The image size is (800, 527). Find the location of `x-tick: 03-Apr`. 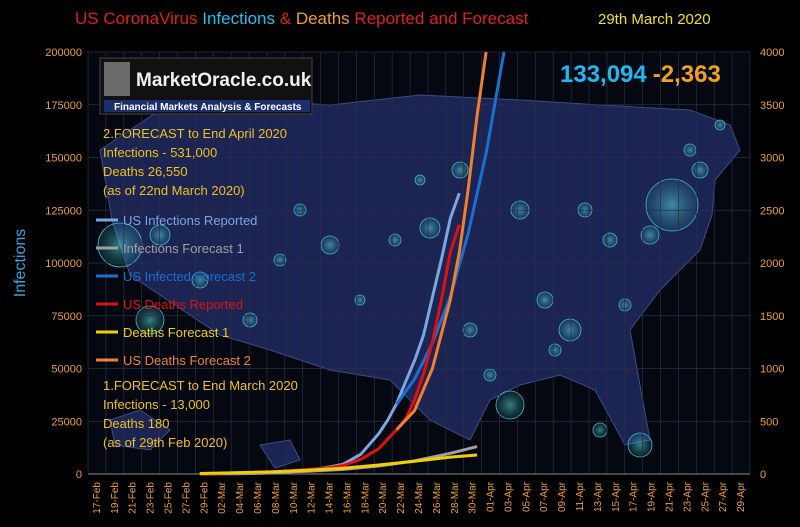

x-tick: 03-Apr is located at coordinates (508, 496).